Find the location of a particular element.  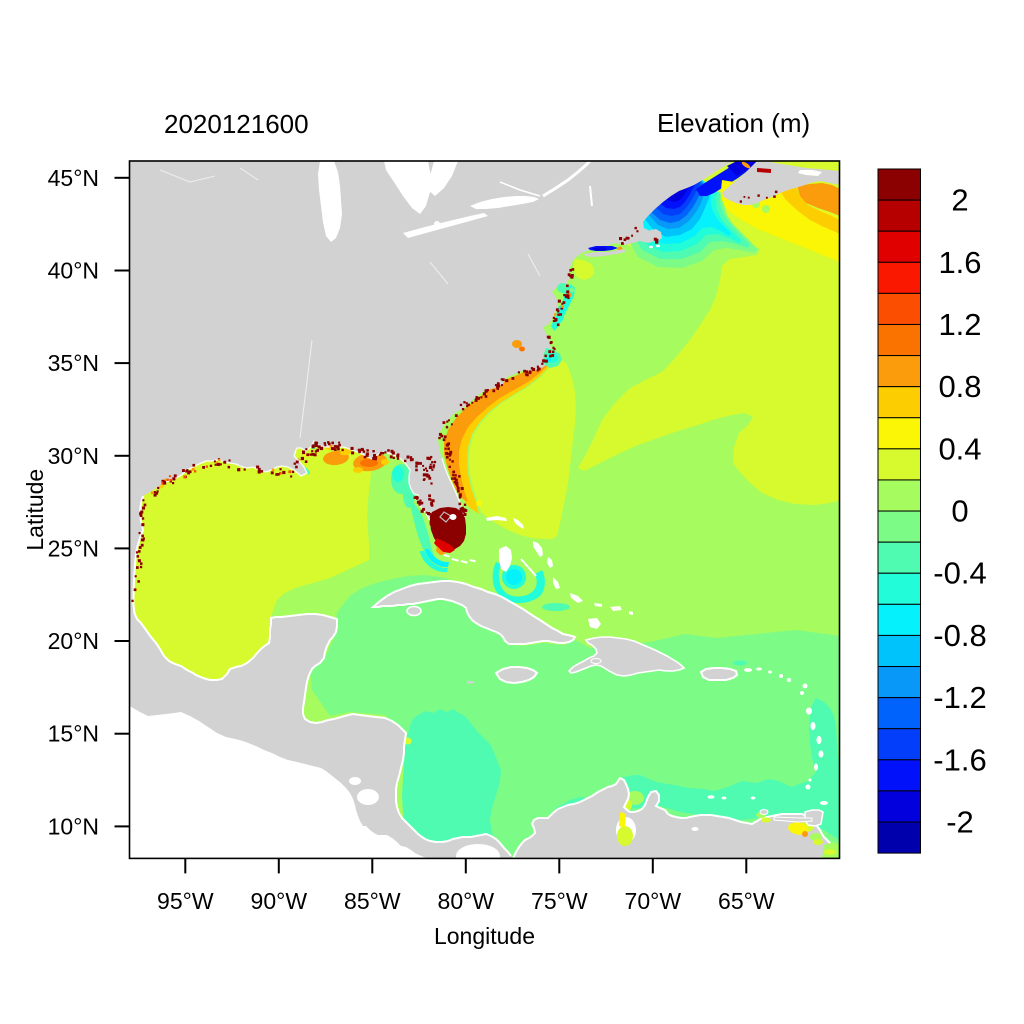

svg-text: -0.4 is located at coordinates (959, 573).